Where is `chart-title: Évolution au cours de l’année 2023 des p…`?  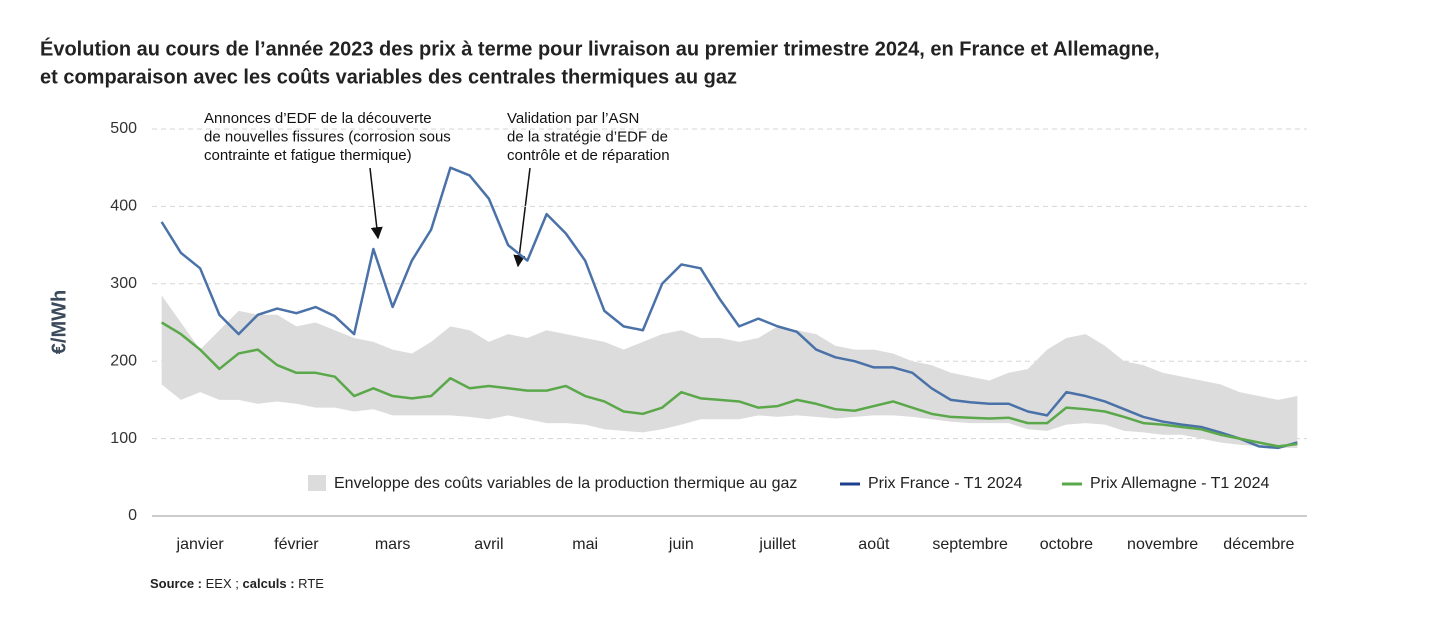 chart-title: Évolution au cours de l’année 2023 des p… is located at coordinates (600, 48).